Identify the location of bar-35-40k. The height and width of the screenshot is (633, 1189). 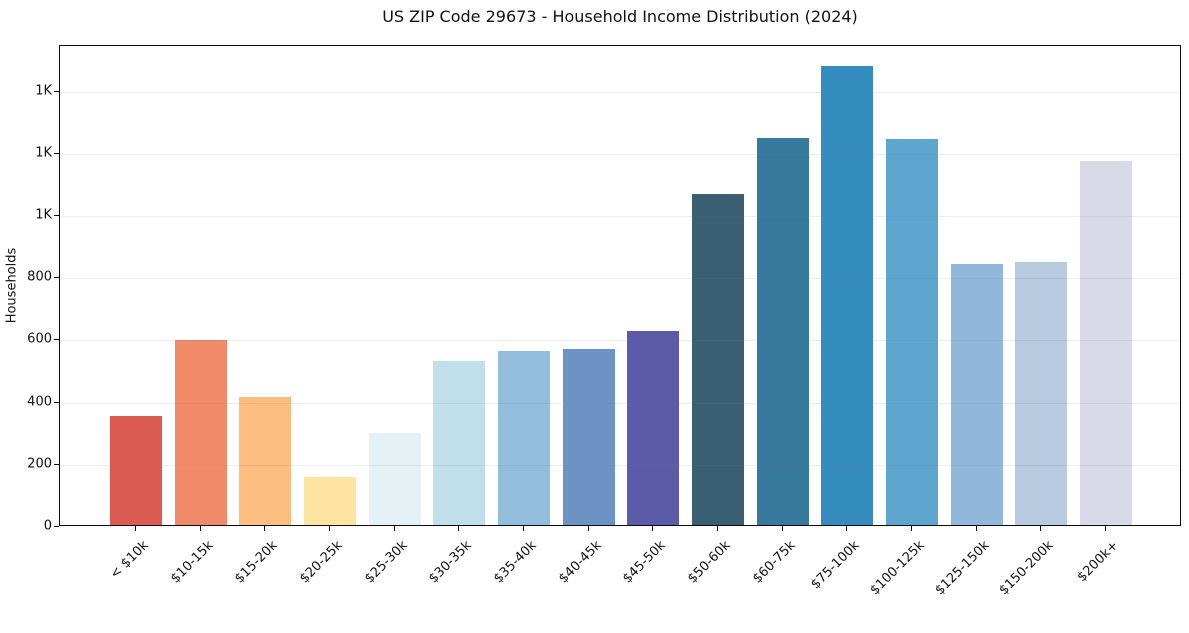
(524, 437).